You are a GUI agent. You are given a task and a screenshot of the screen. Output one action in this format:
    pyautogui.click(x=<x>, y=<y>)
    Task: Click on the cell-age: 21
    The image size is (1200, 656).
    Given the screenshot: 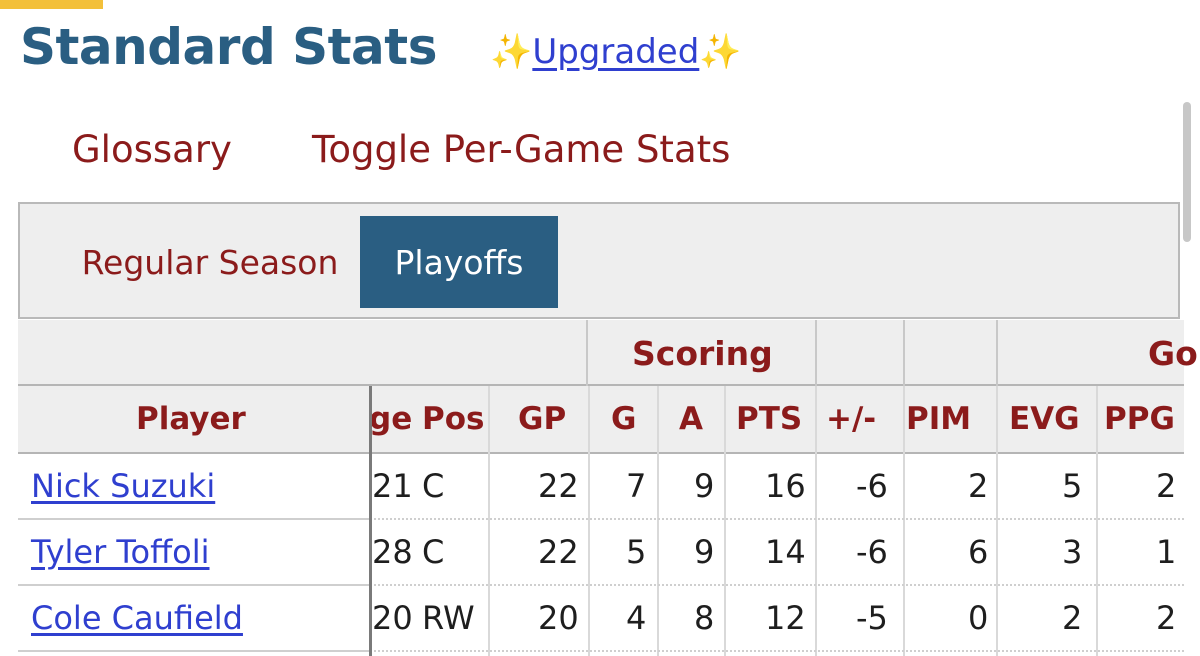 What is the action you would take?
    pyautogui.click(x=392, y=486)
    